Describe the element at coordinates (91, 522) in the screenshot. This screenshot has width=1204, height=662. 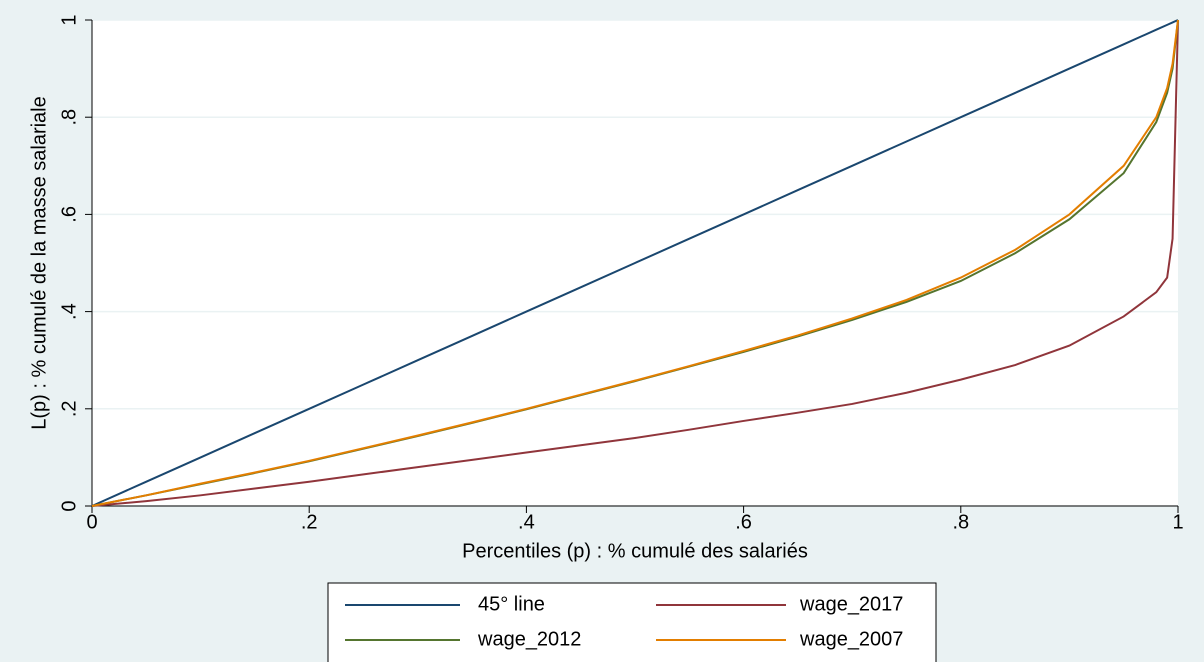
I see `x-tick-label: 0` at that location.